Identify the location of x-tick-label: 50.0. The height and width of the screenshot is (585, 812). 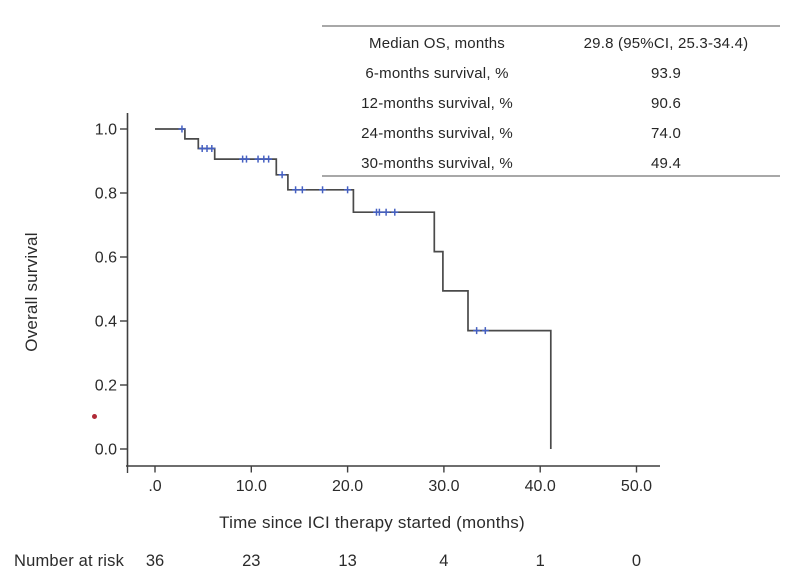
(636, 486).